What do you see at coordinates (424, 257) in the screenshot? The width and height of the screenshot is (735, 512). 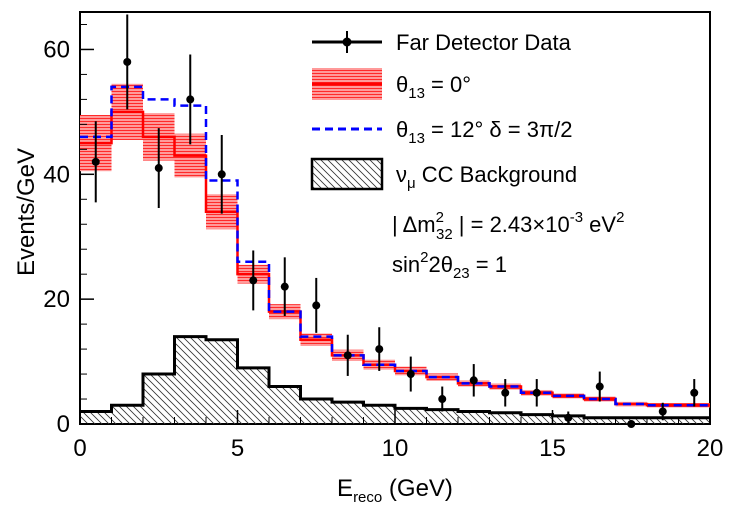 I see `annotation-sin2-sup: 2` at bounding box center [424, 257].